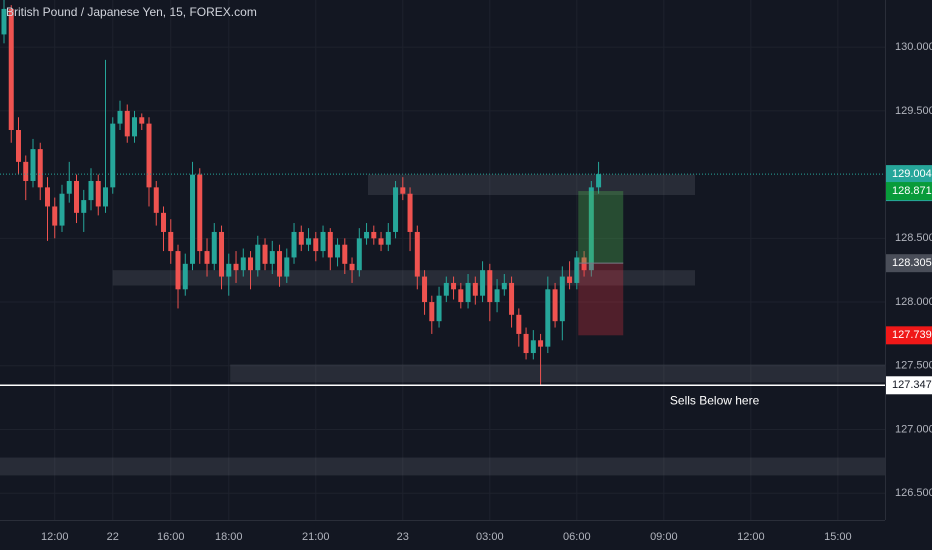  Describe the element at coordinates (912, 174) in the screenshot. I see `last-price-label: 129.004` at that location.